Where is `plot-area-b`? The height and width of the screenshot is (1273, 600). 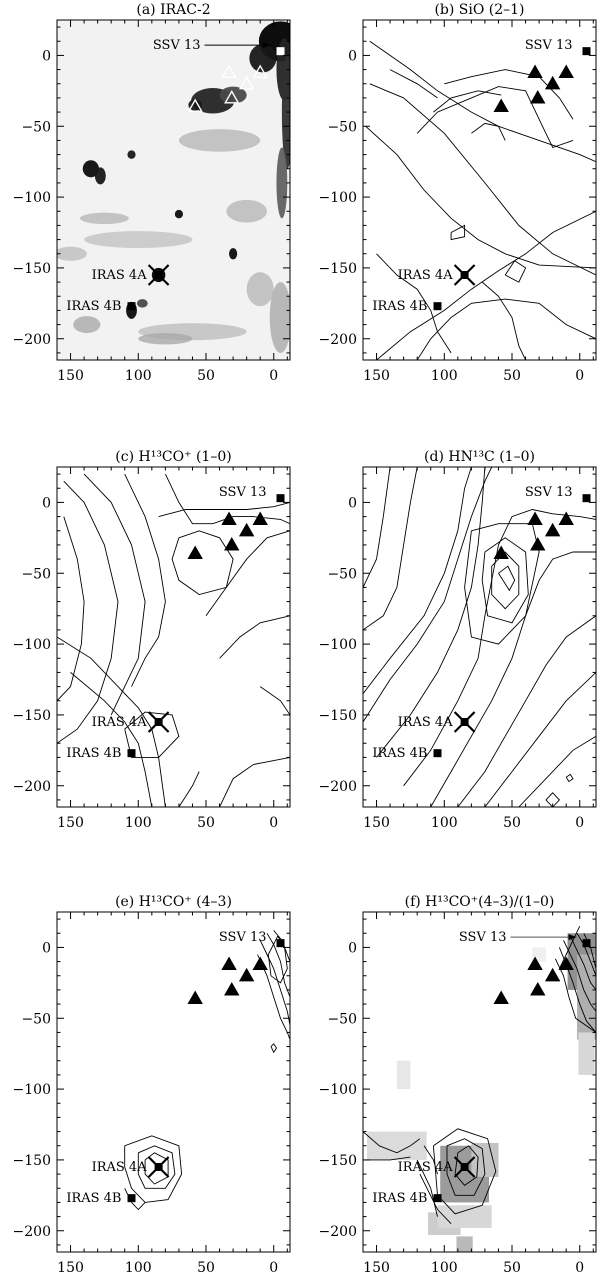
plot-area-b is located at coordinates (480, 200).